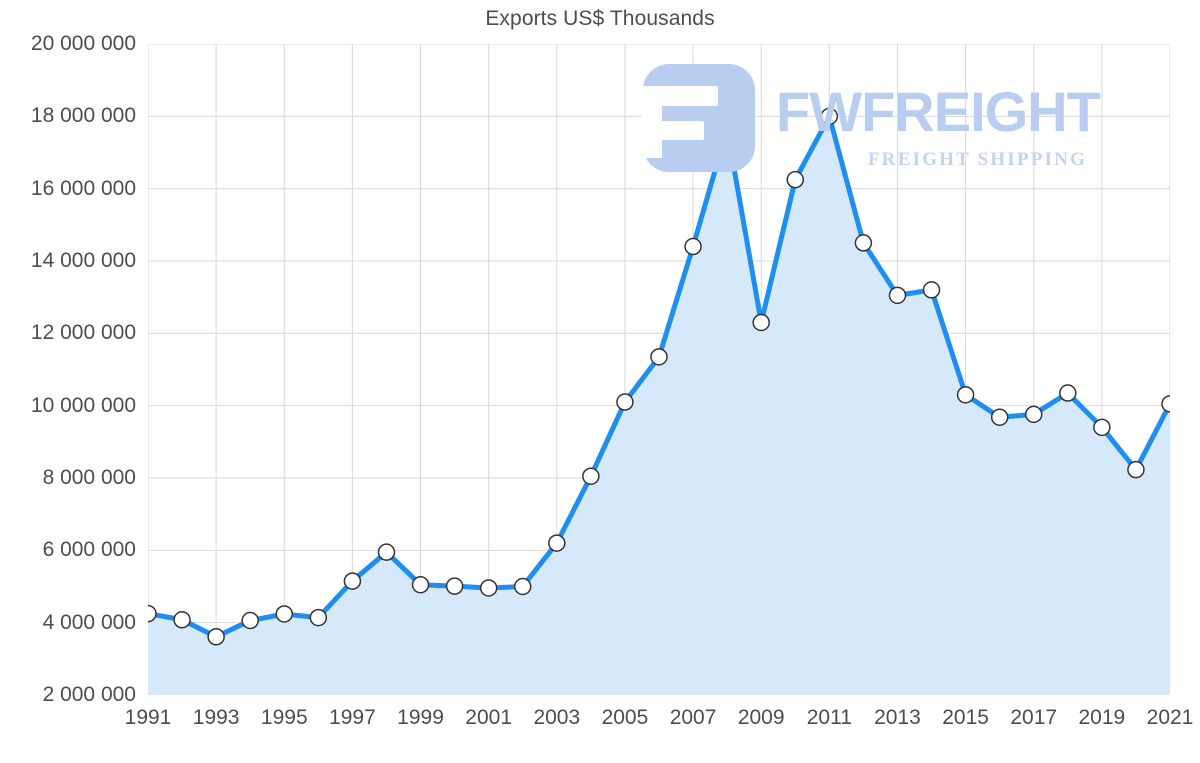  I want to click on y-axis-tick-label: 2 000 000, so click(89, 694).